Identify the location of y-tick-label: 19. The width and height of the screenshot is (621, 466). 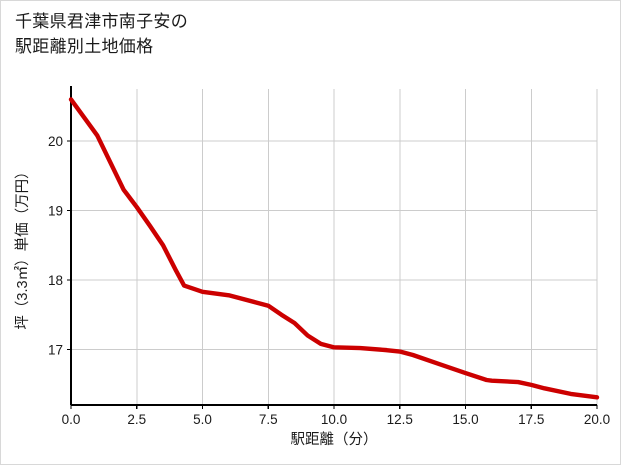
(55, 211).